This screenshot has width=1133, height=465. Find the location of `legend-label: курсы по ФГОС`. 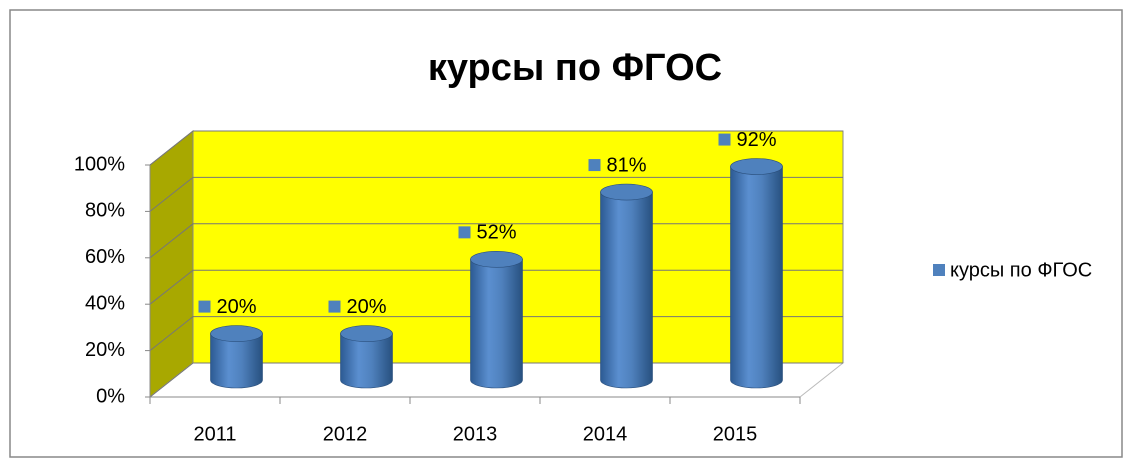

legend-label: курсы по ФГОС is located at coordinates (1021, 270).